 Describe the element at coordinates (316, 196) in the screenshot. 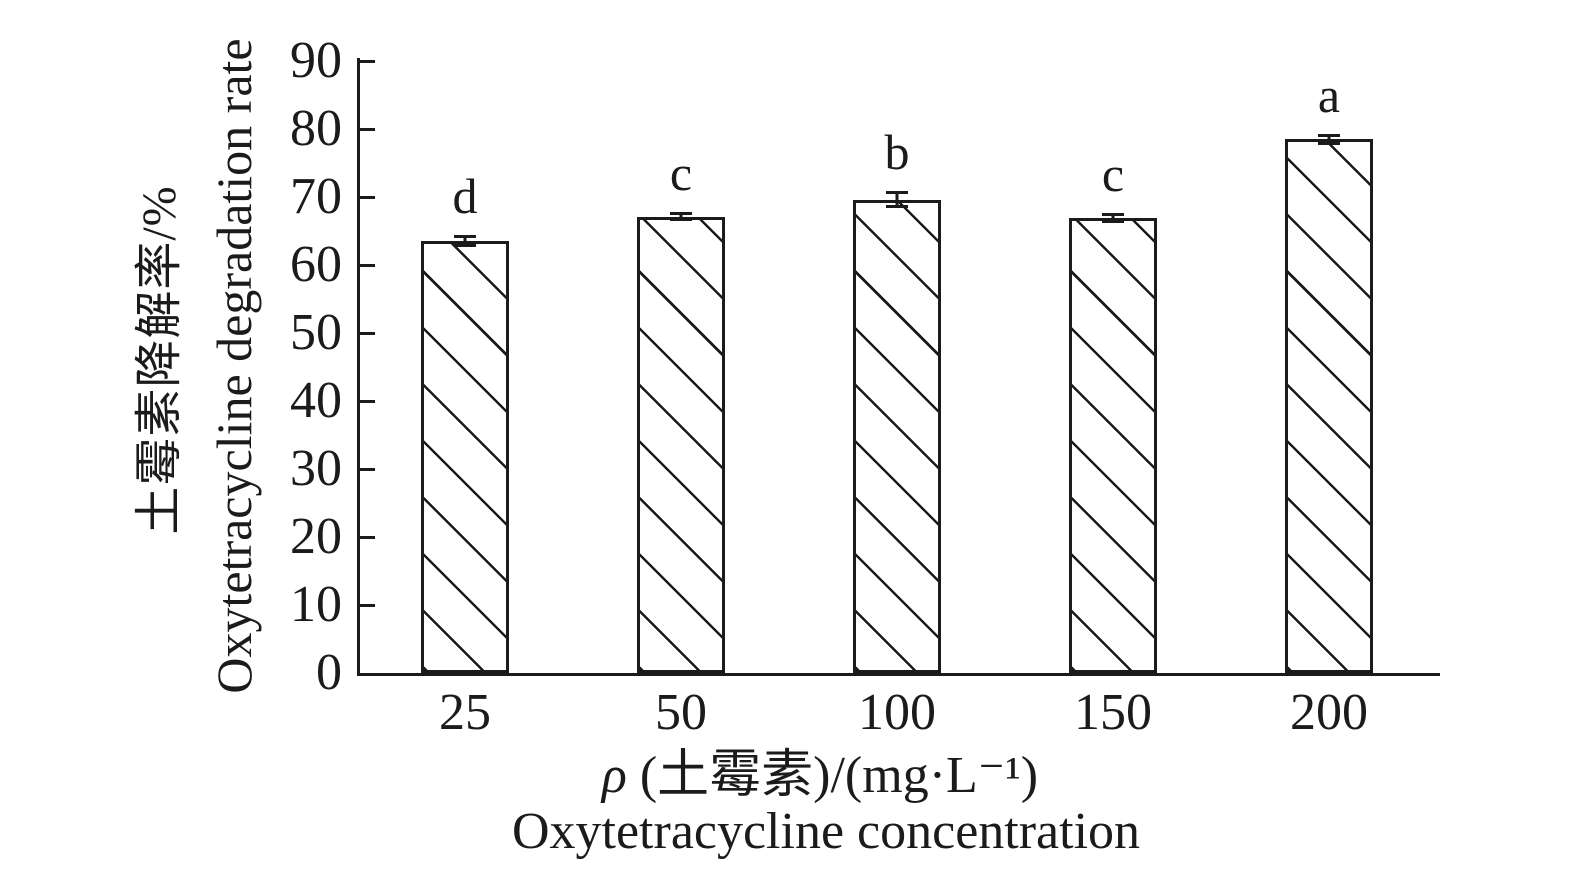

I see `y-tick-label: 70` at that location.